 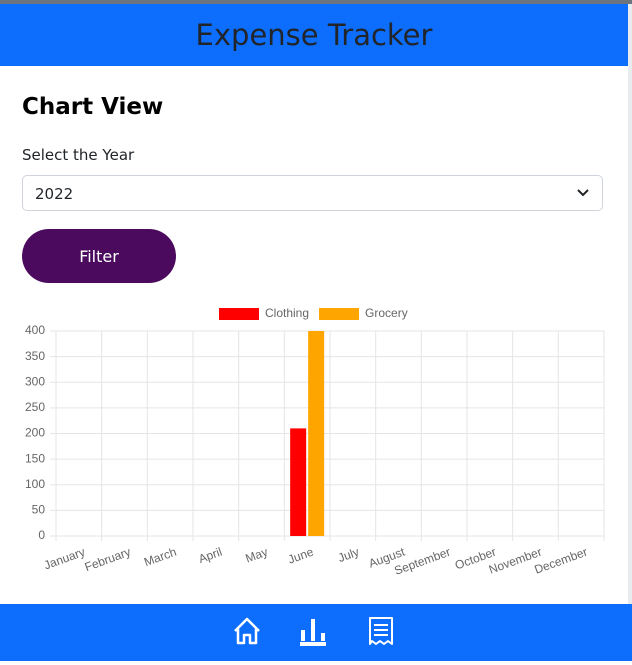 I want to click on home-icon, so click(x=247, y=631).